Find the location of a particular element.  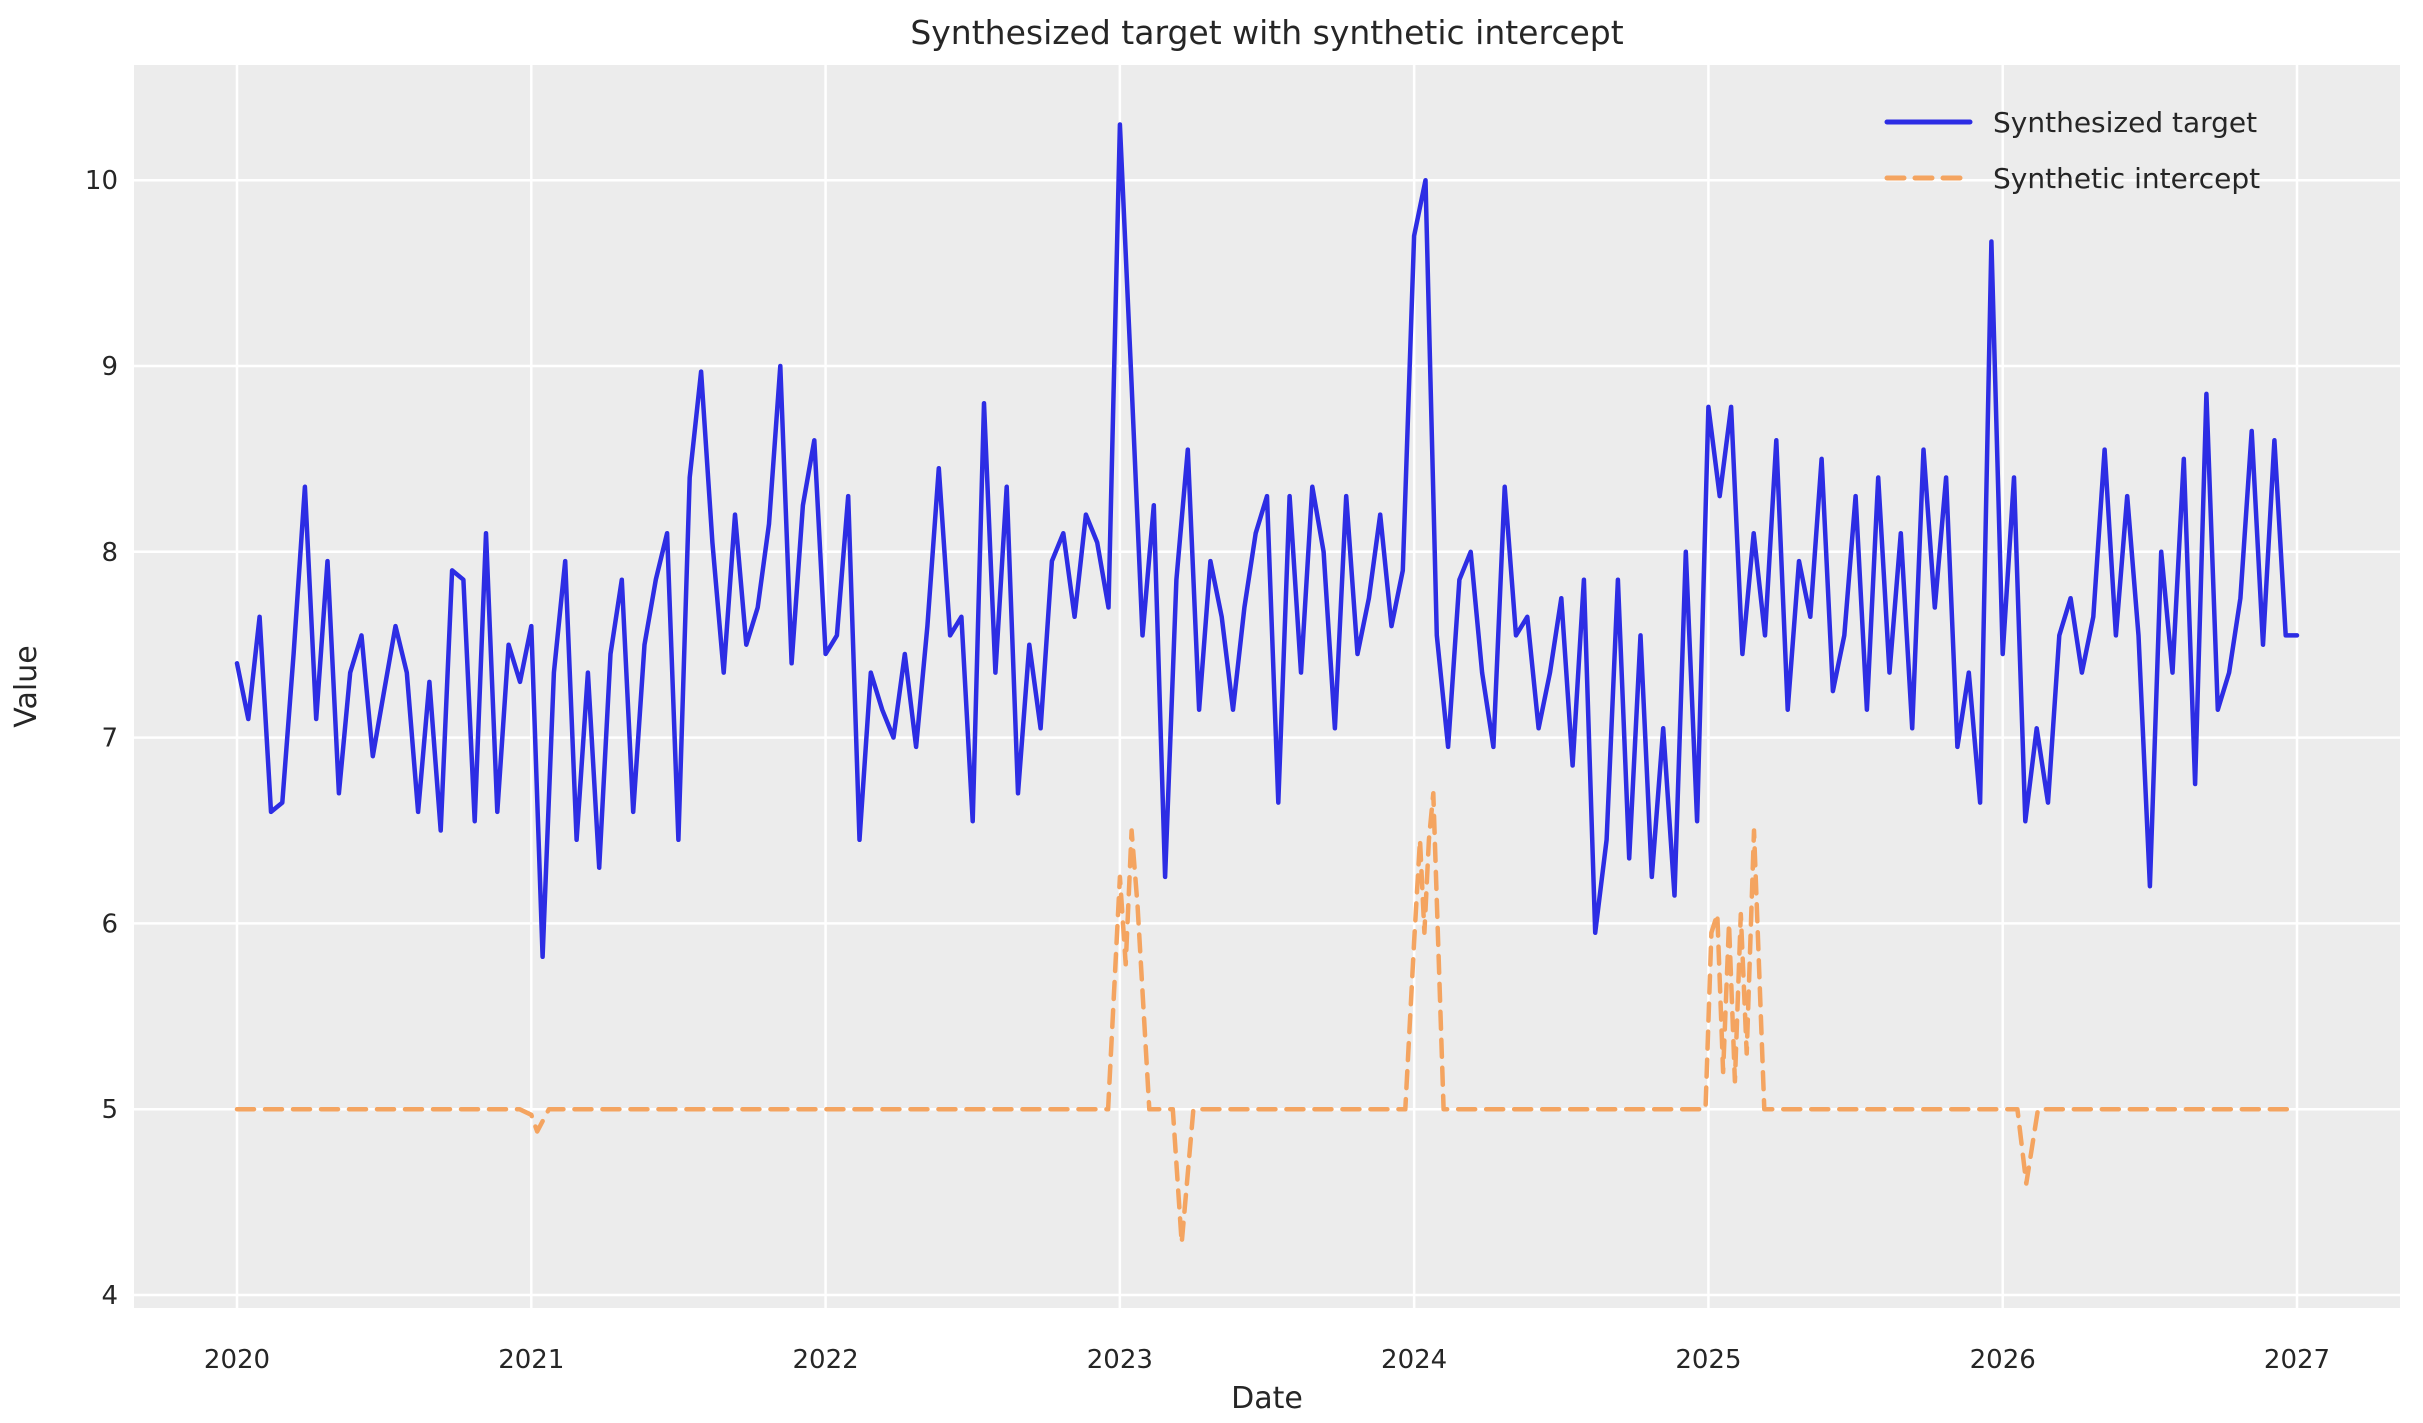

x-tick-label: 2026 is located at coordinates (2003, 1360).